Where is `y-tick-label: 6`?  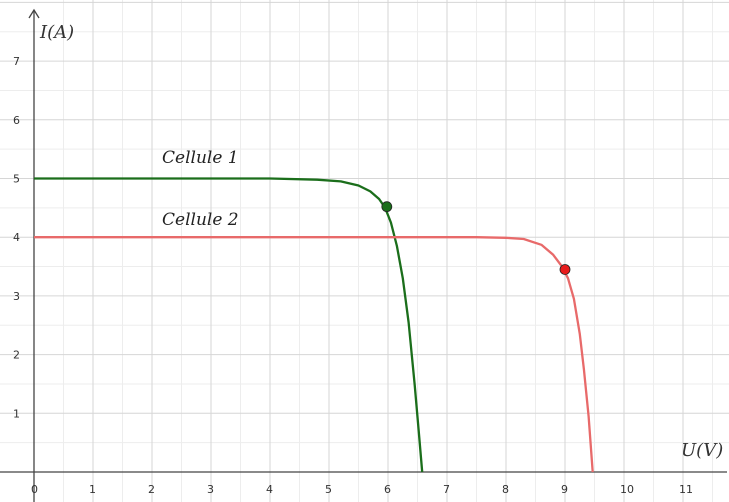 y-tick-label: 6 is located at coordinates (16, 120).